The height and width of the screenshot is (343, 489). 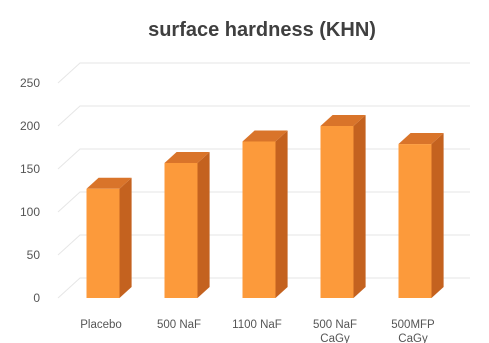 I want to click on x-tick-label-line: 1100 NaF, so click(x=257, y=325).